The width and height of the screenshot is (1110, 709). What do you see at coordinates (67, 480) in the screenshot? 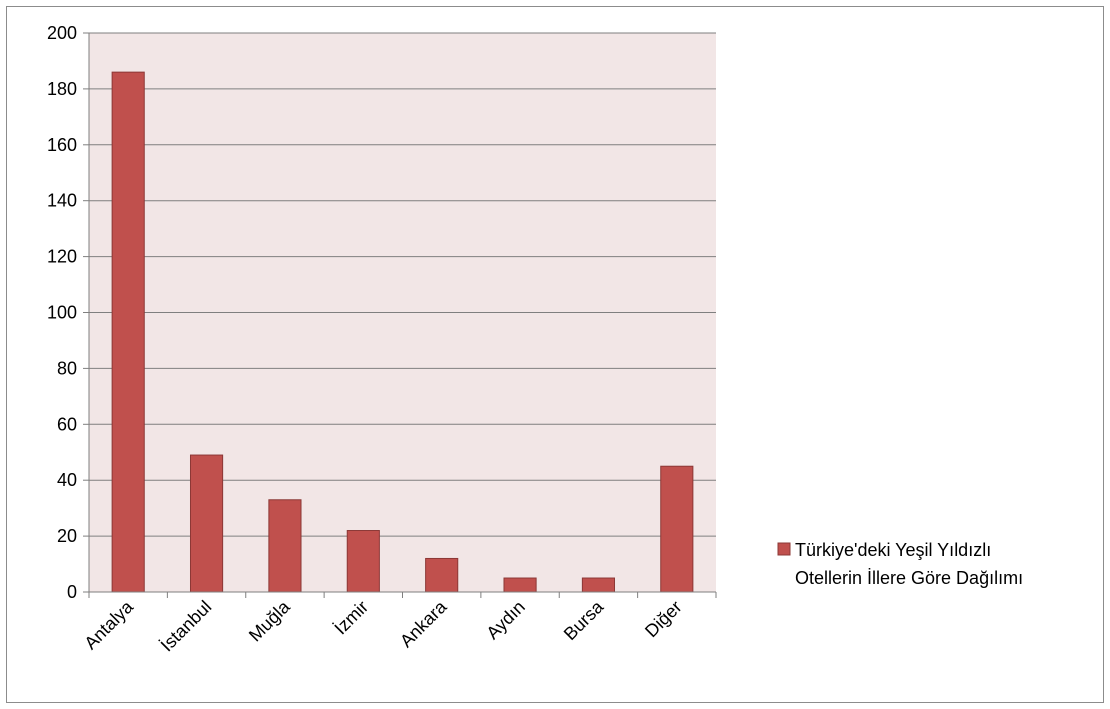
I see `y-tick-label: 40` at bounding box center [67, 480].